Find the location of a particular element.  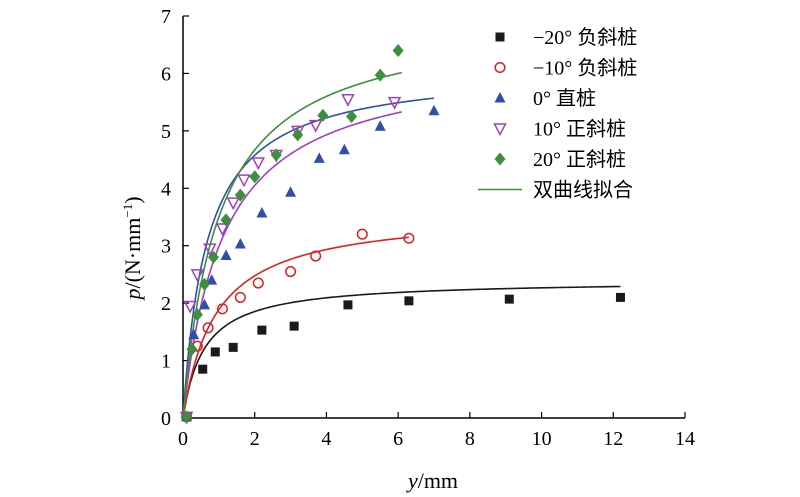

x-tick-label: 14 is located at coordinates (685, 439).